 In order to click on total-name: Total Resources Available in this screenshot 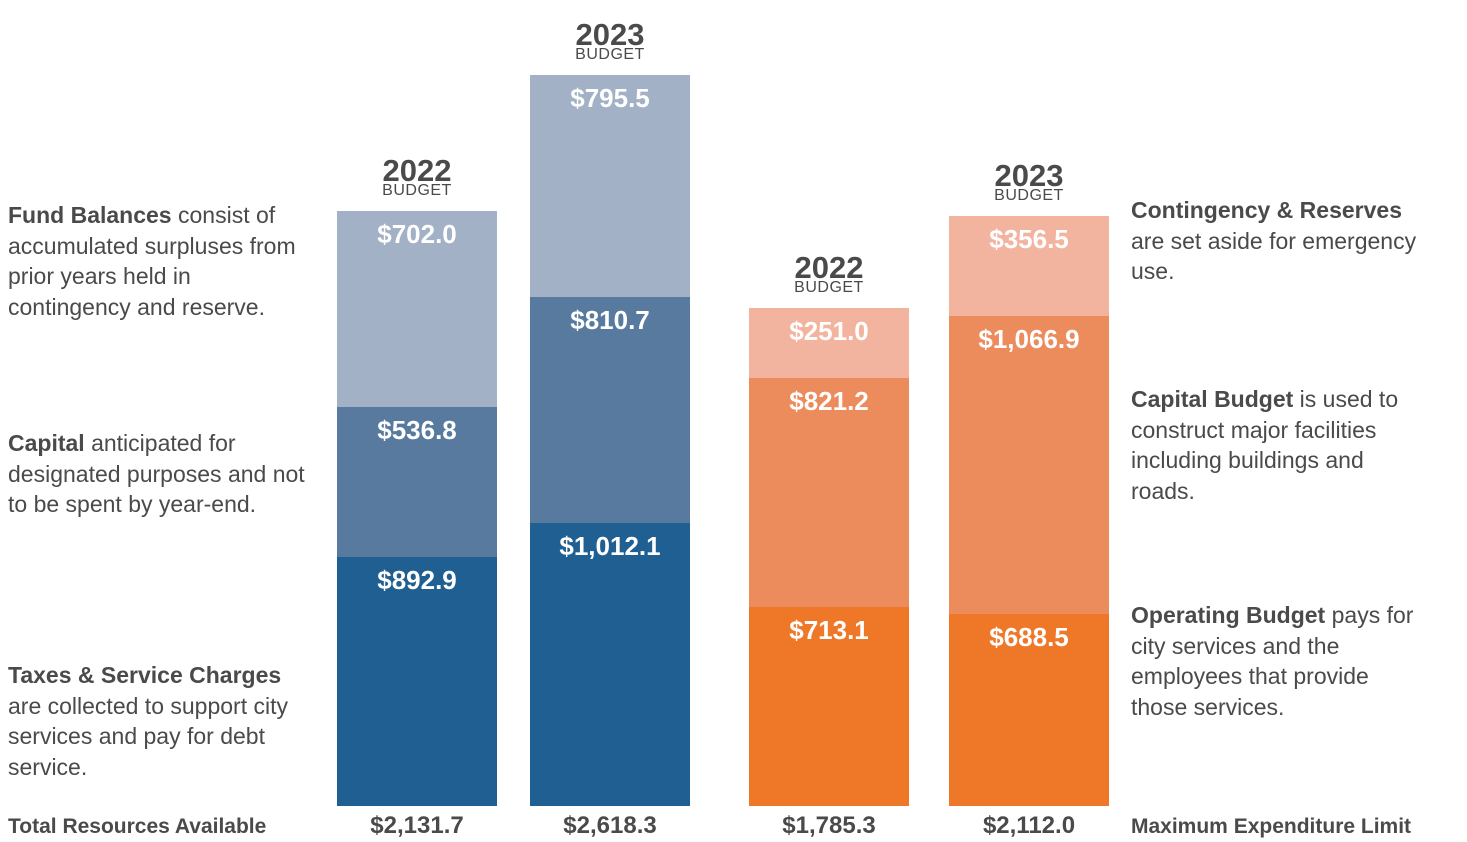, I will do `click(137, 826)`.